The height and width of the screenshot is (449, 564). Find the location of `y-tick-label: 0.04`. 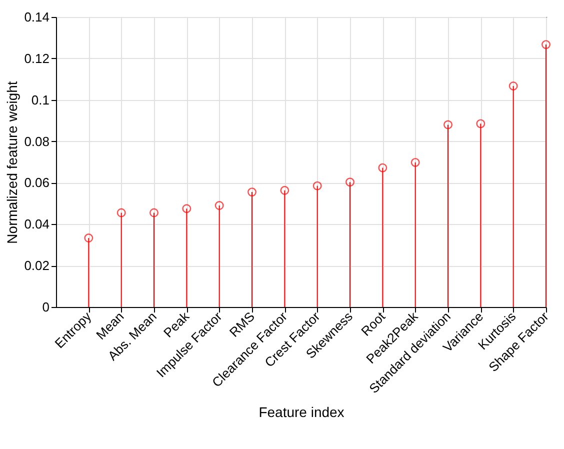

y-tick-label: 0.04 is located at coordinates (37, 224).